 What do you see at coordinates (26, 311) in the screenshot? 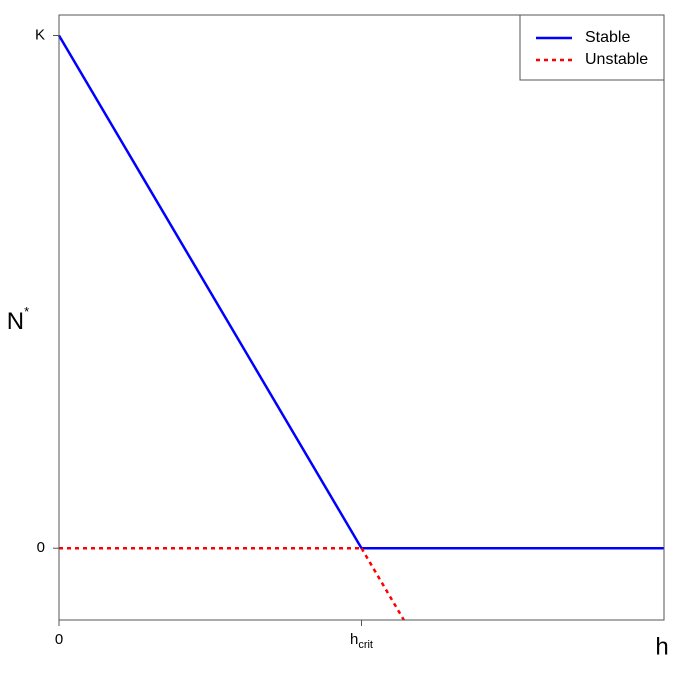
I see `y-axis-title-superscript: *` at bounding box center [26, 311].